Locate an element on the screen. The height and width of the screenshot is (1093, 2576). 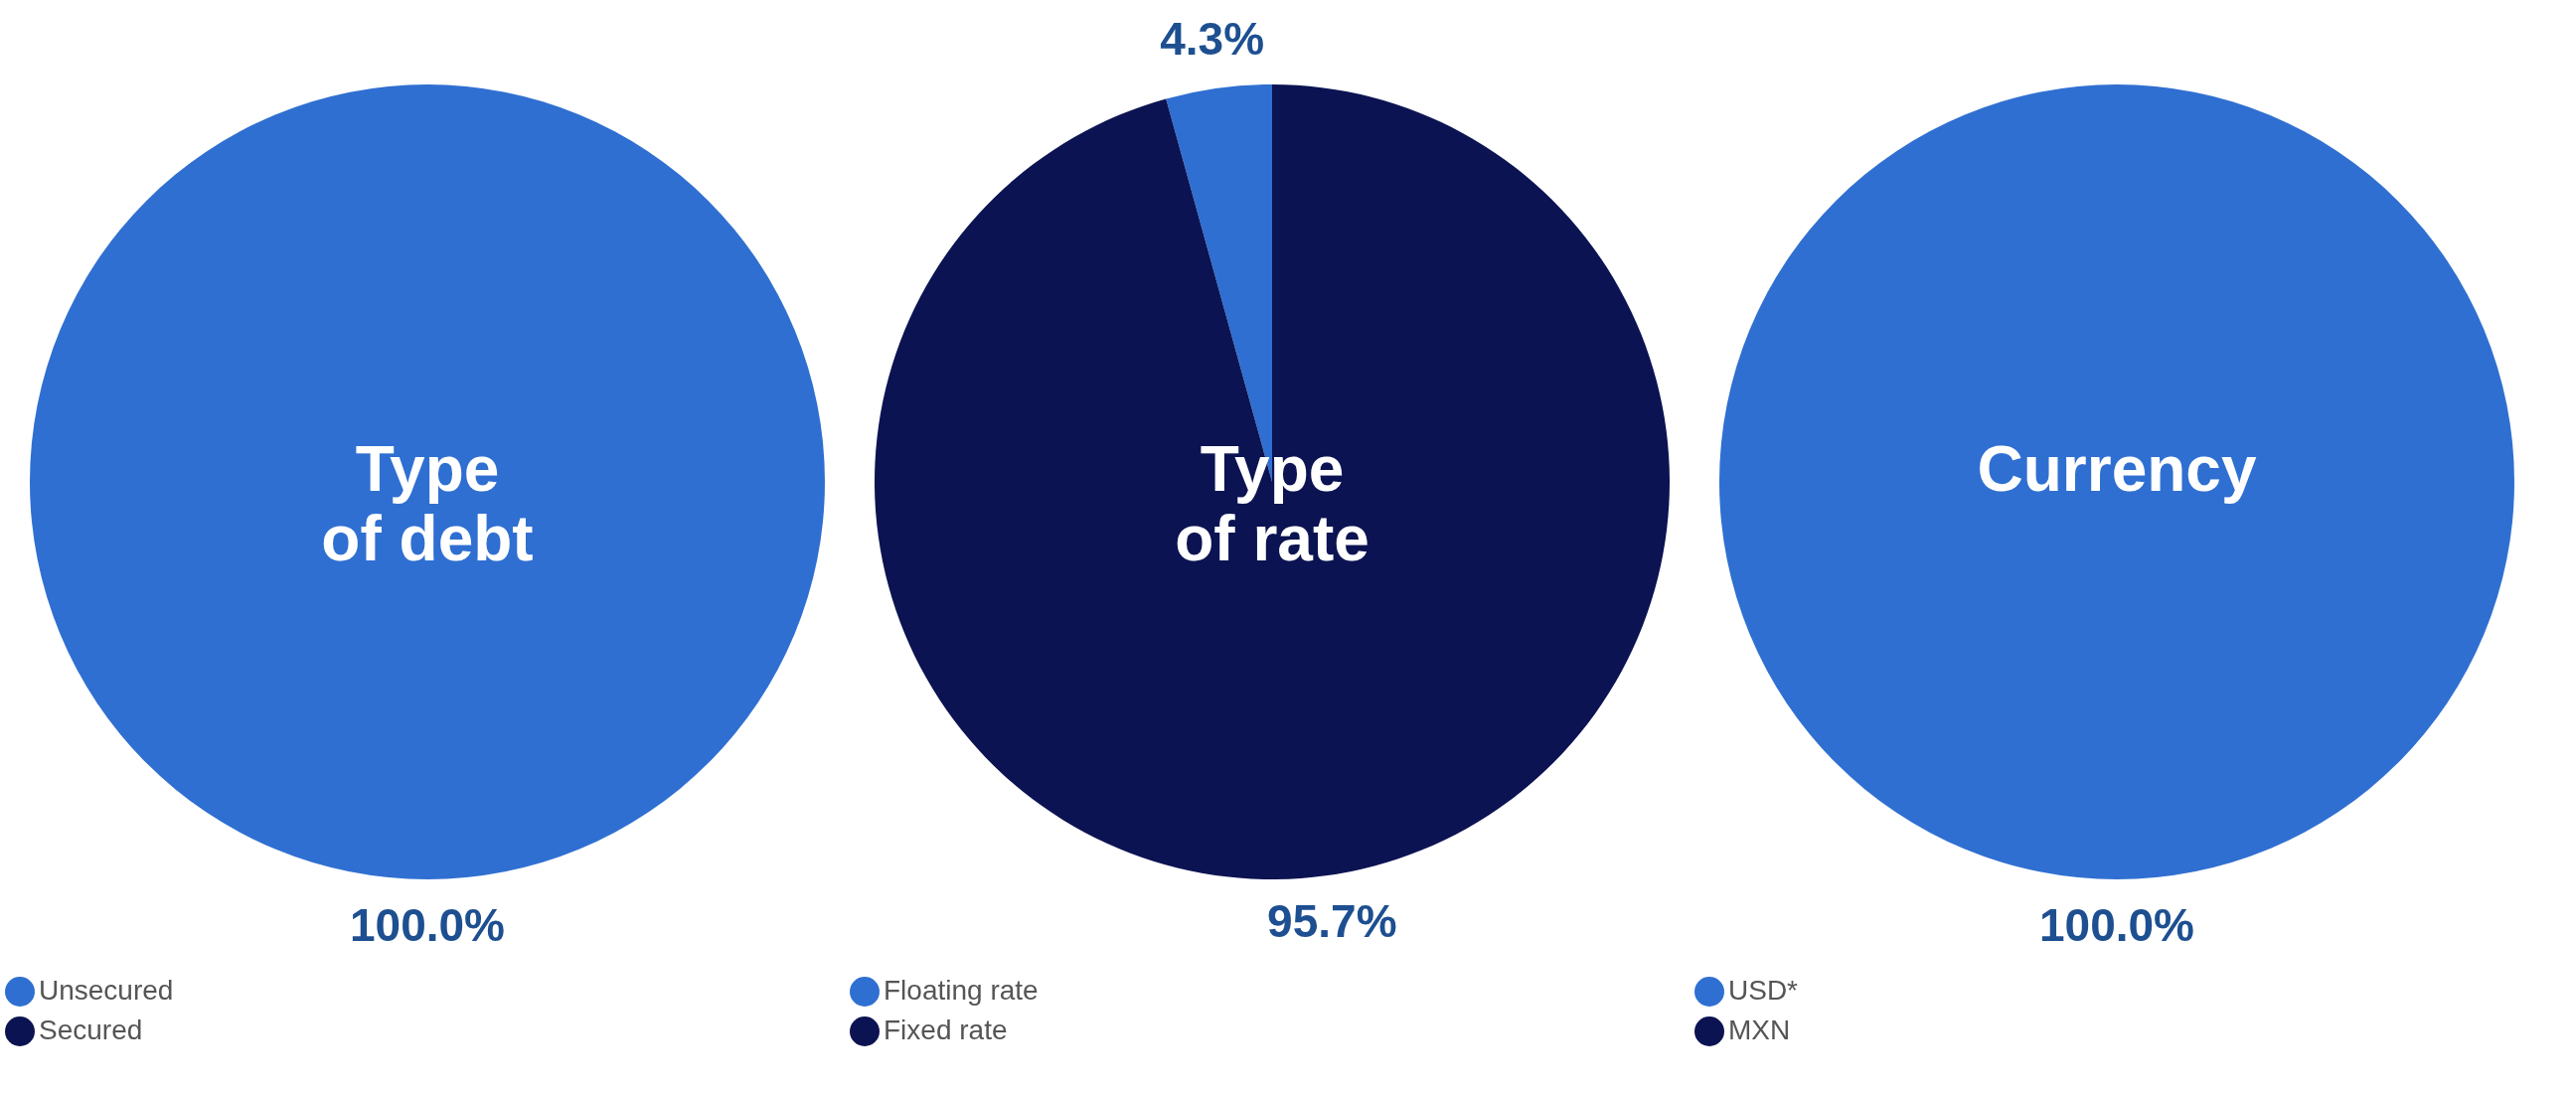
legend-label: Unsecured is located at coordinates (106, 990).